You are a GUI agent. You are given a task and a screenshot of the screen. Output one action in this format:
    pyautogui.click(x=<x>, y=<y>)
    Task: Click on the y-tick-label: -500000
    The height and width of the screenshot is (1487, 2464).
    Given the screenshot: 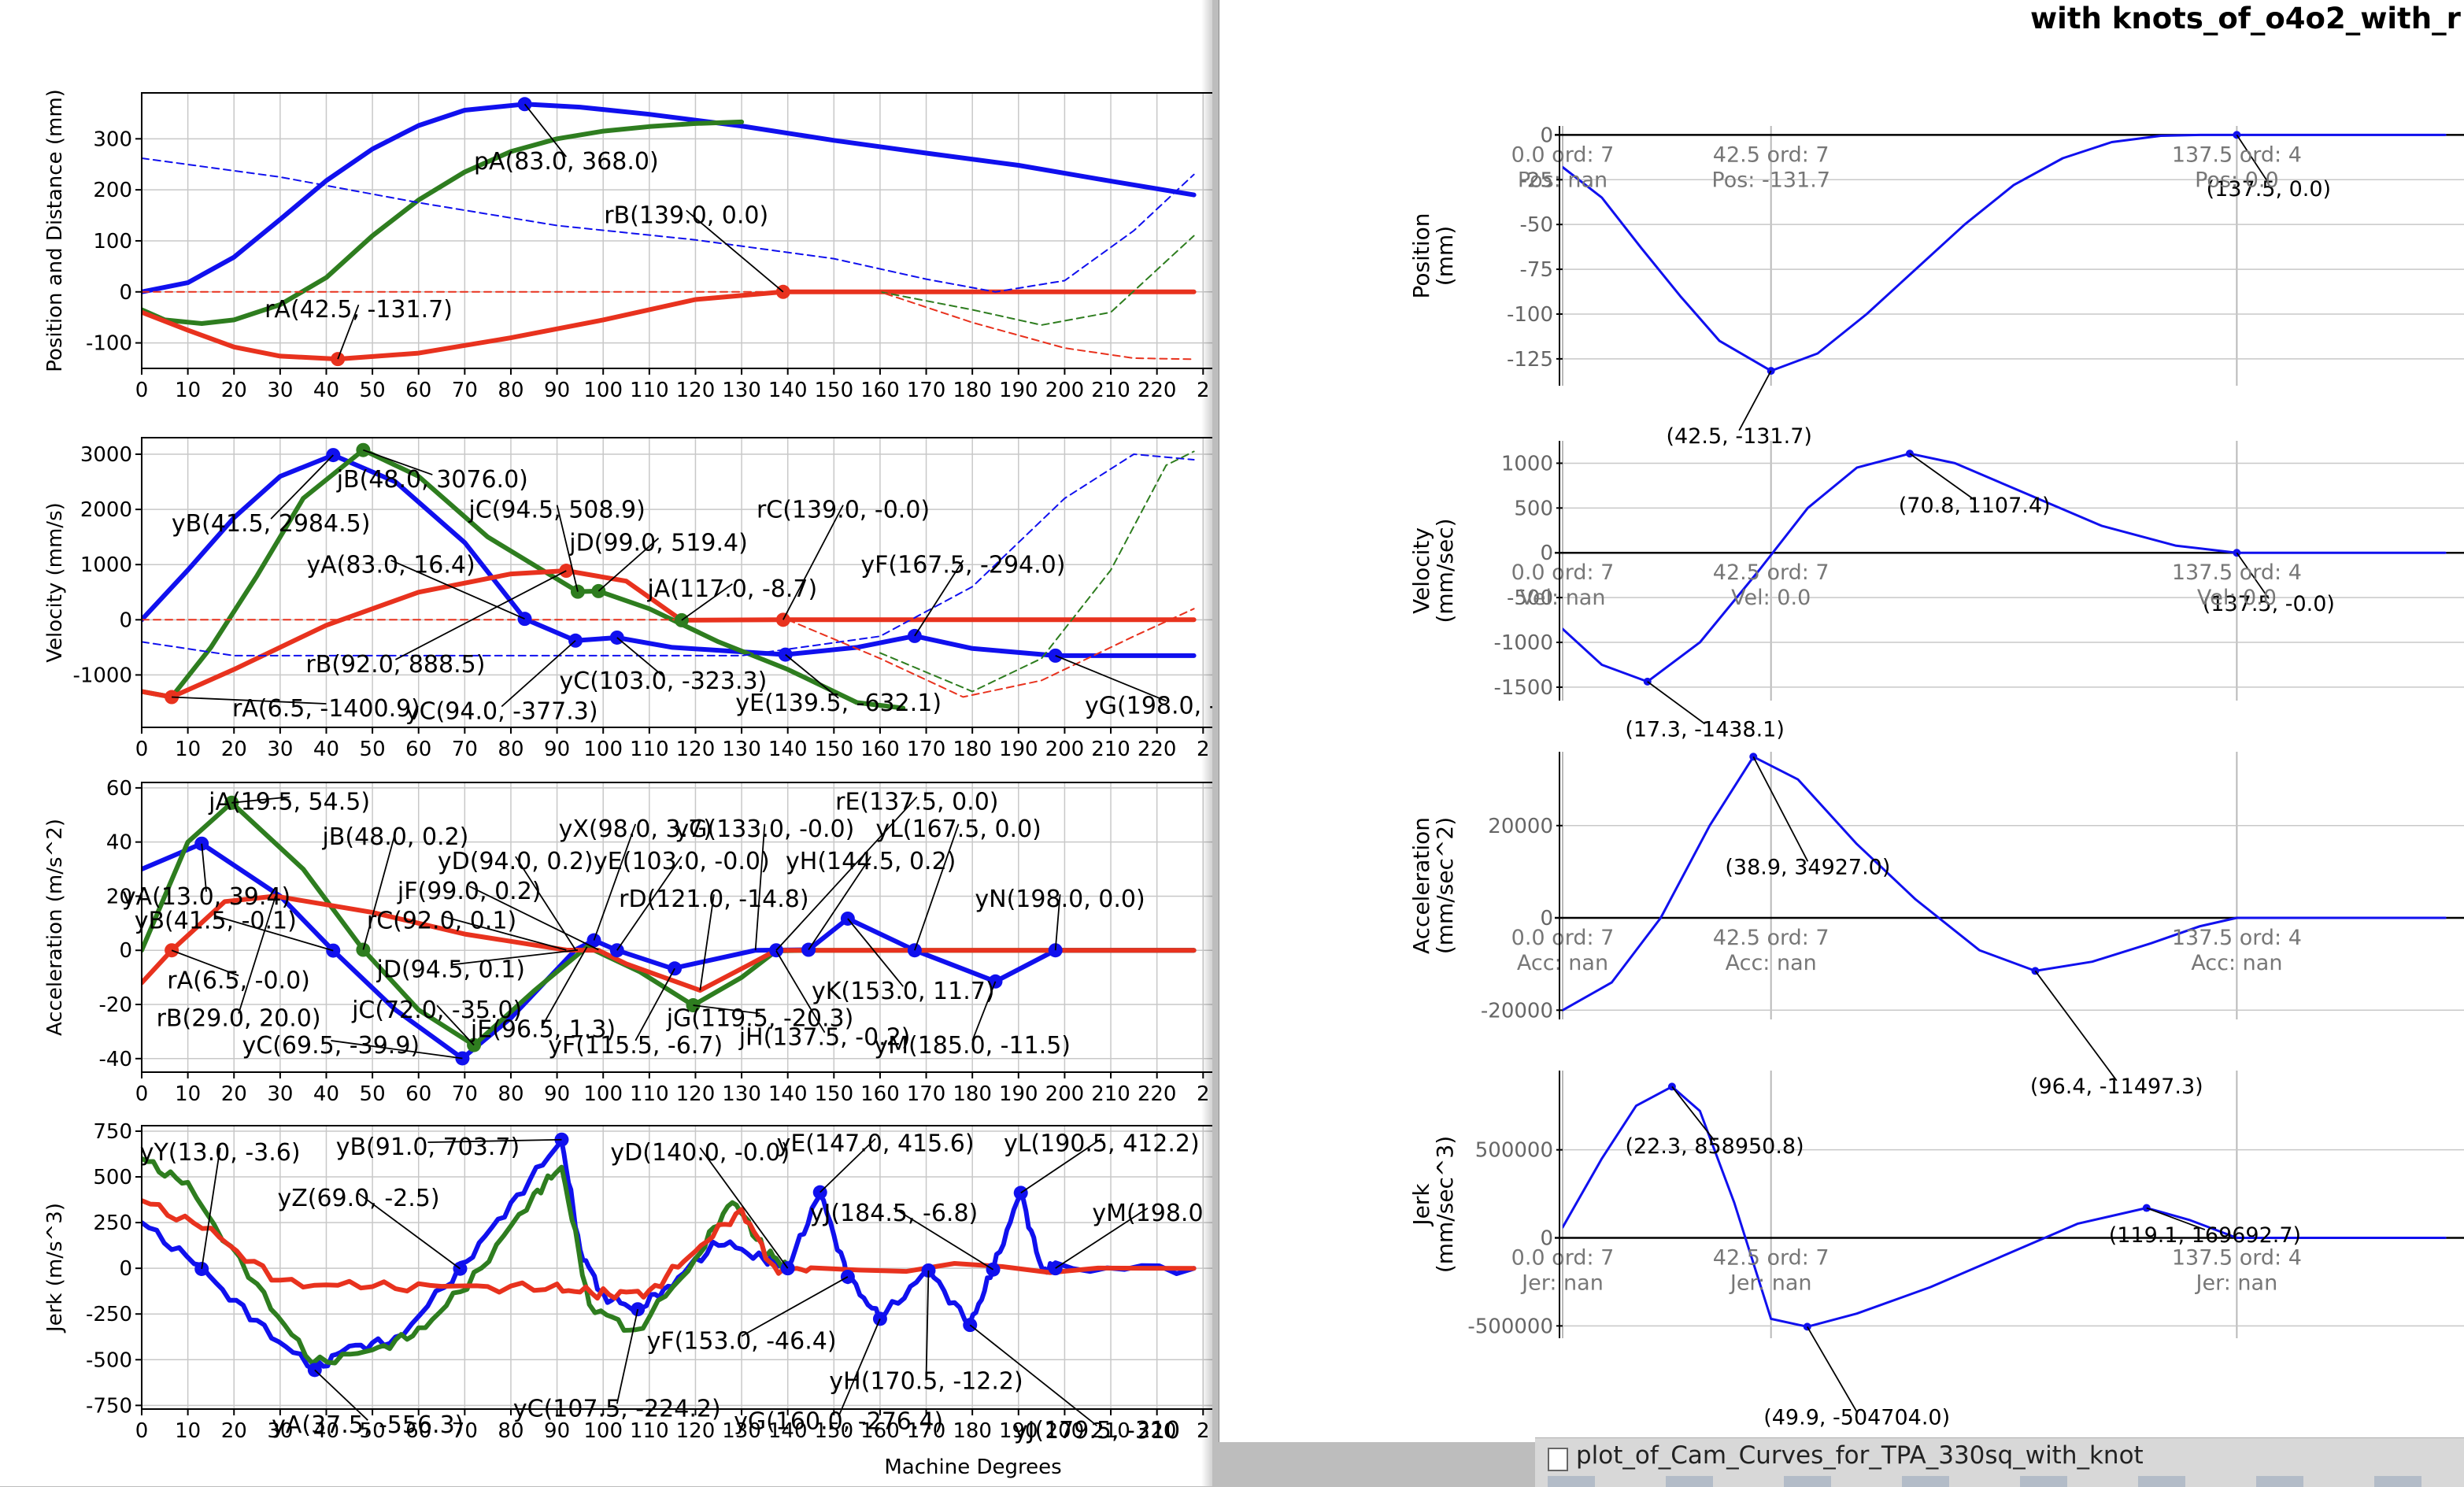 What is the action you would take?
    pyautogui.click(x=1510, y=1327)
    